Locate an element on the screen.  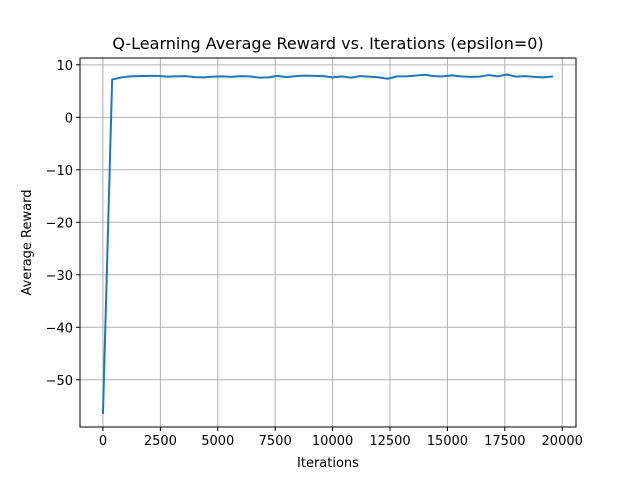
x-tick-label: 10000 is located at coordinates (332, 441).